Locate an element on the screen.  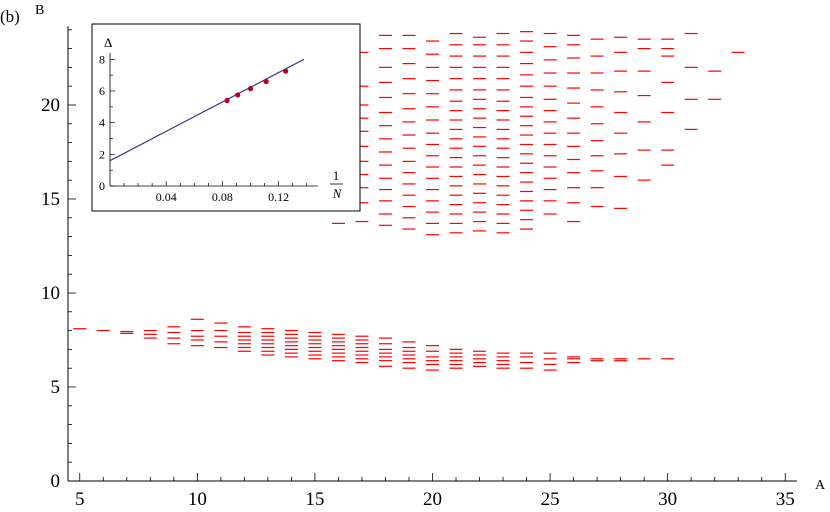
y-tick-label: 15 is located at coordinates (50, 199).